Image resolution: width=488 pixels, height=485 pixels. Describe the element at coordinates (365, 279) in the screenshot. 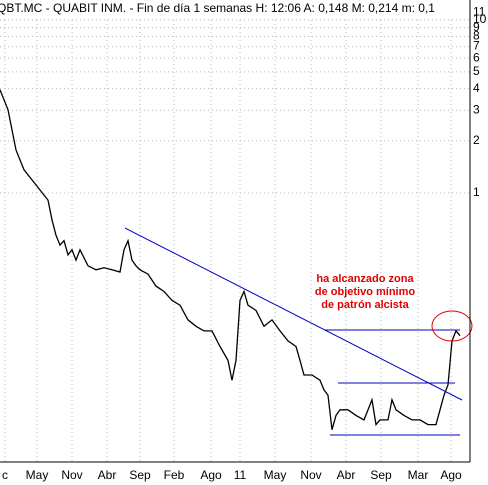

I see `annotation: ha alcanzado zona` at that location.